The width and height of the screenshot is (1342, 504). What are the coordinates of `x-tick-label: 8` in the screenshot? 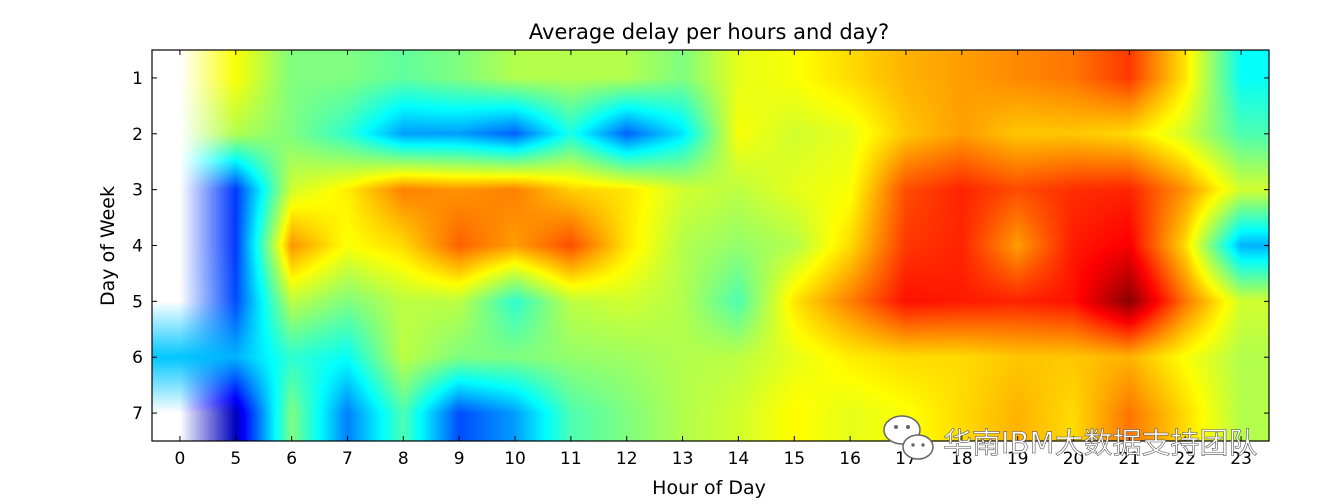 It's located at (403, 459).